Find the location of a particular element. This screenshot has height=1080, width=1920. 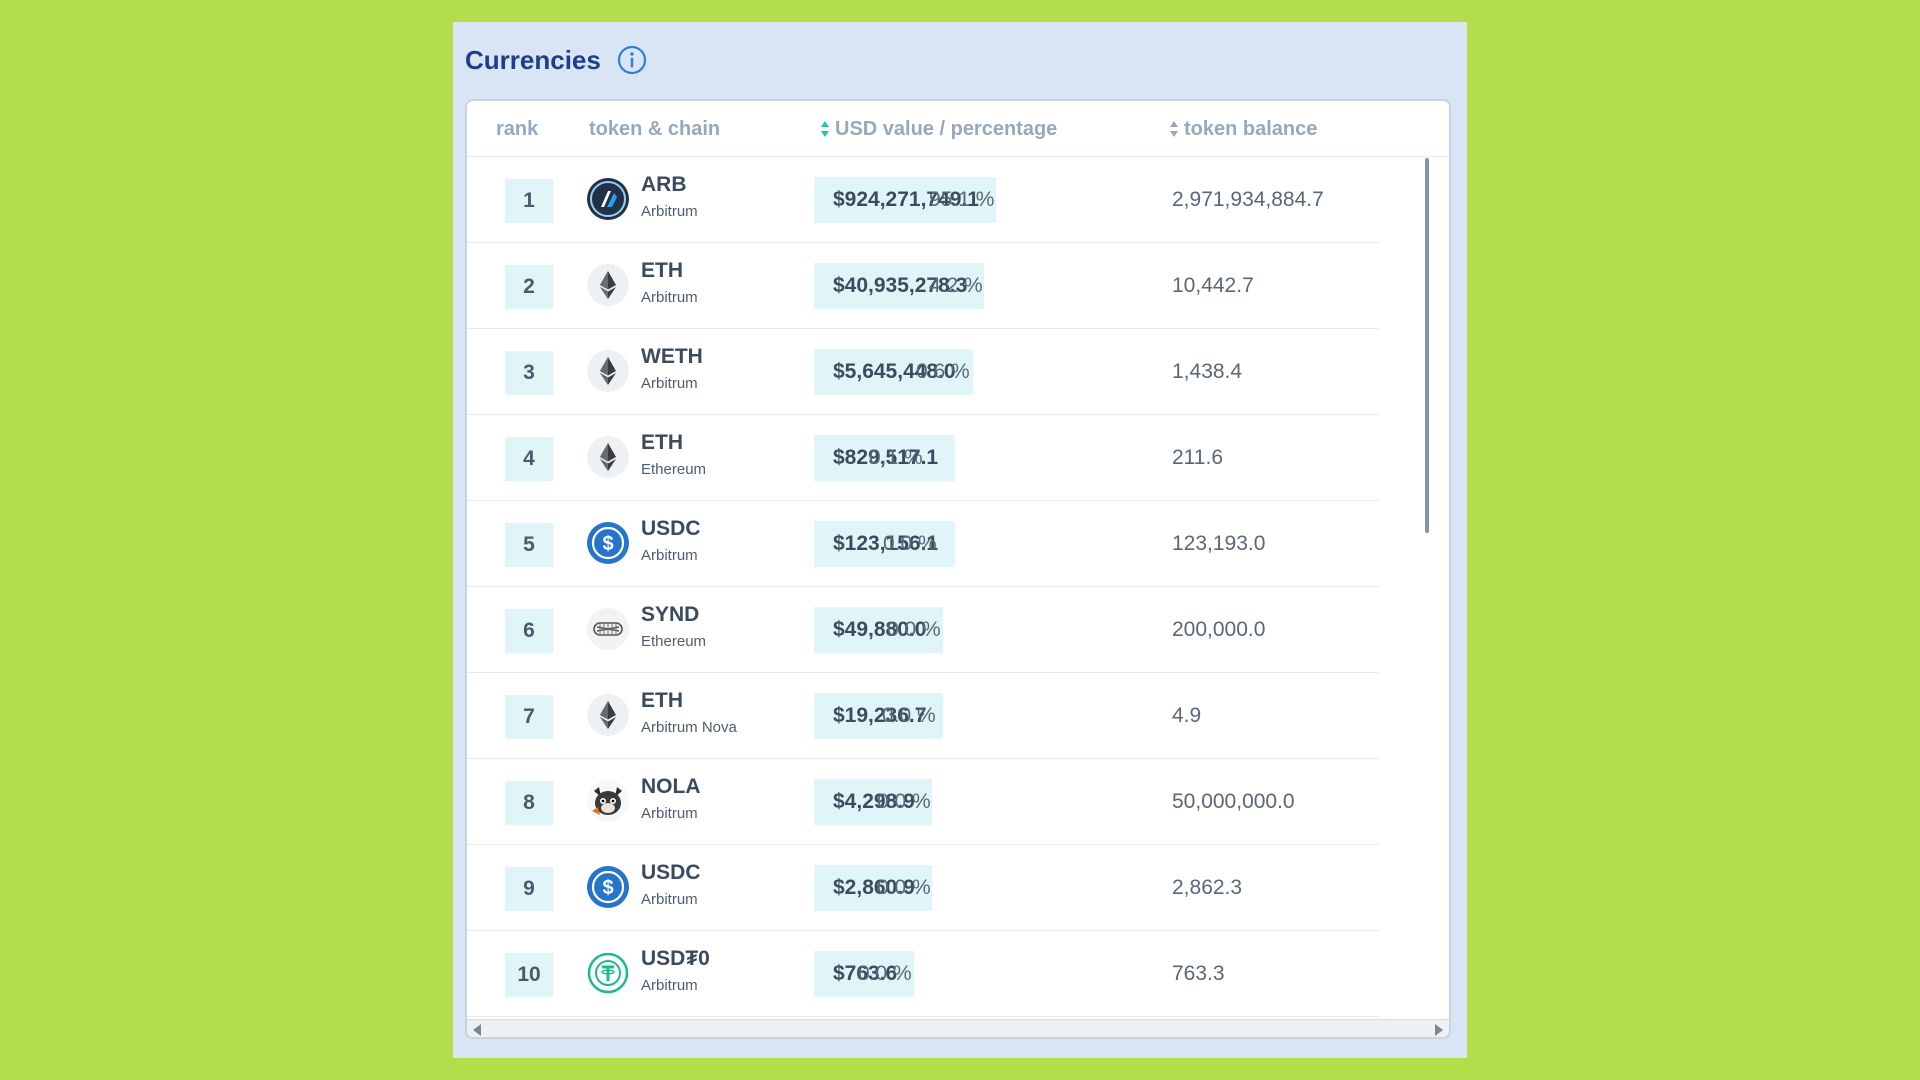

table-row: 4 ETH Ethereum $829,517.1 0.1 % 211.6 is located at coordinates (923, 458).